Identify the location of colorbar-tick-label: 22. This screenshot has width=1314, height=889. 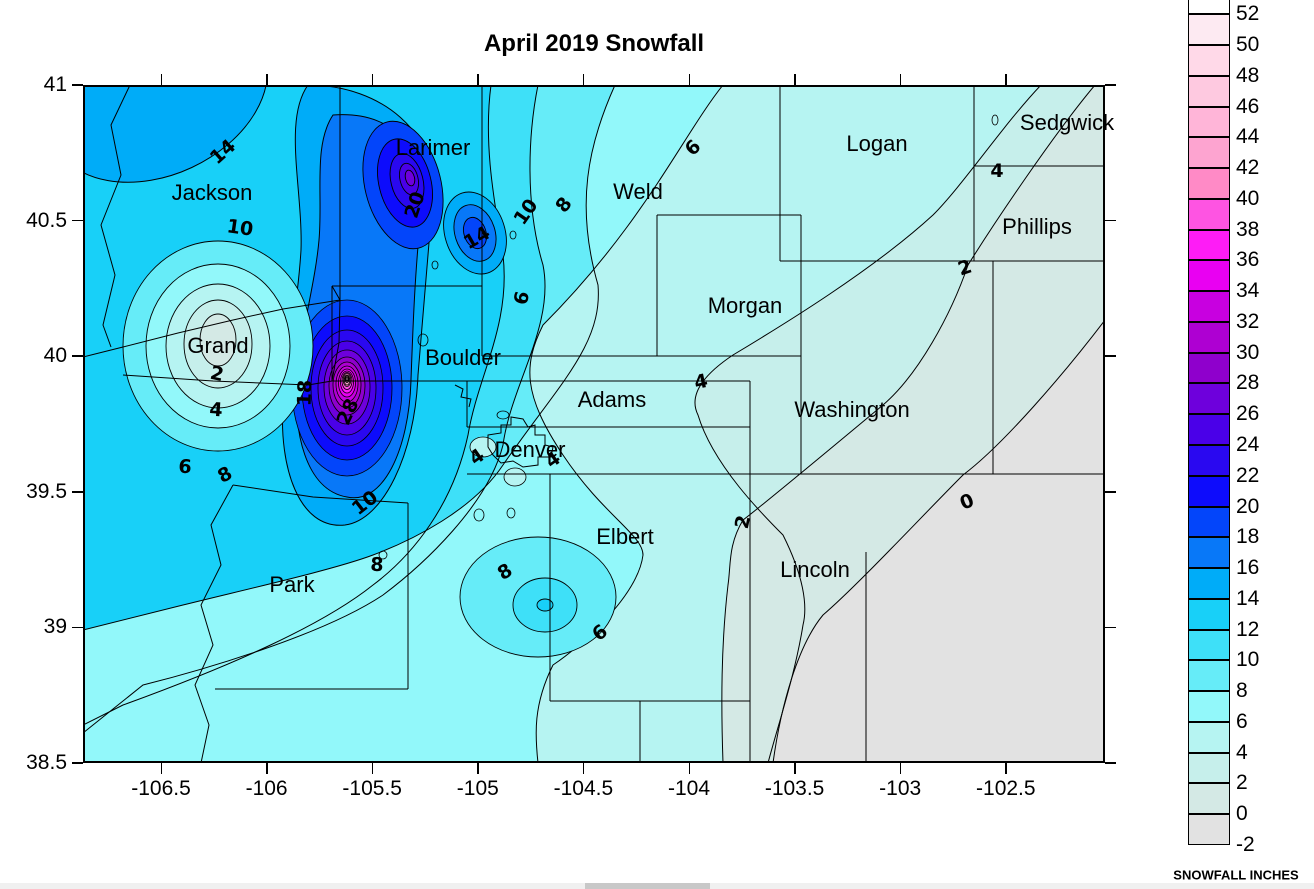
(1248, 475).